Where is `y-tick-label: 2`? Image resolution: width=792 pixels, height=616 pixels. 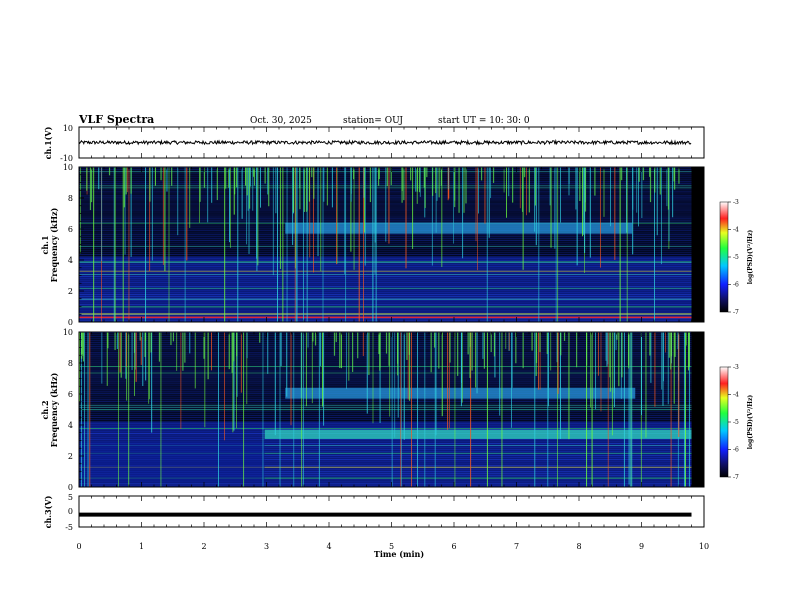 y-tick-label: 2 is located at coordinates (70, 291).